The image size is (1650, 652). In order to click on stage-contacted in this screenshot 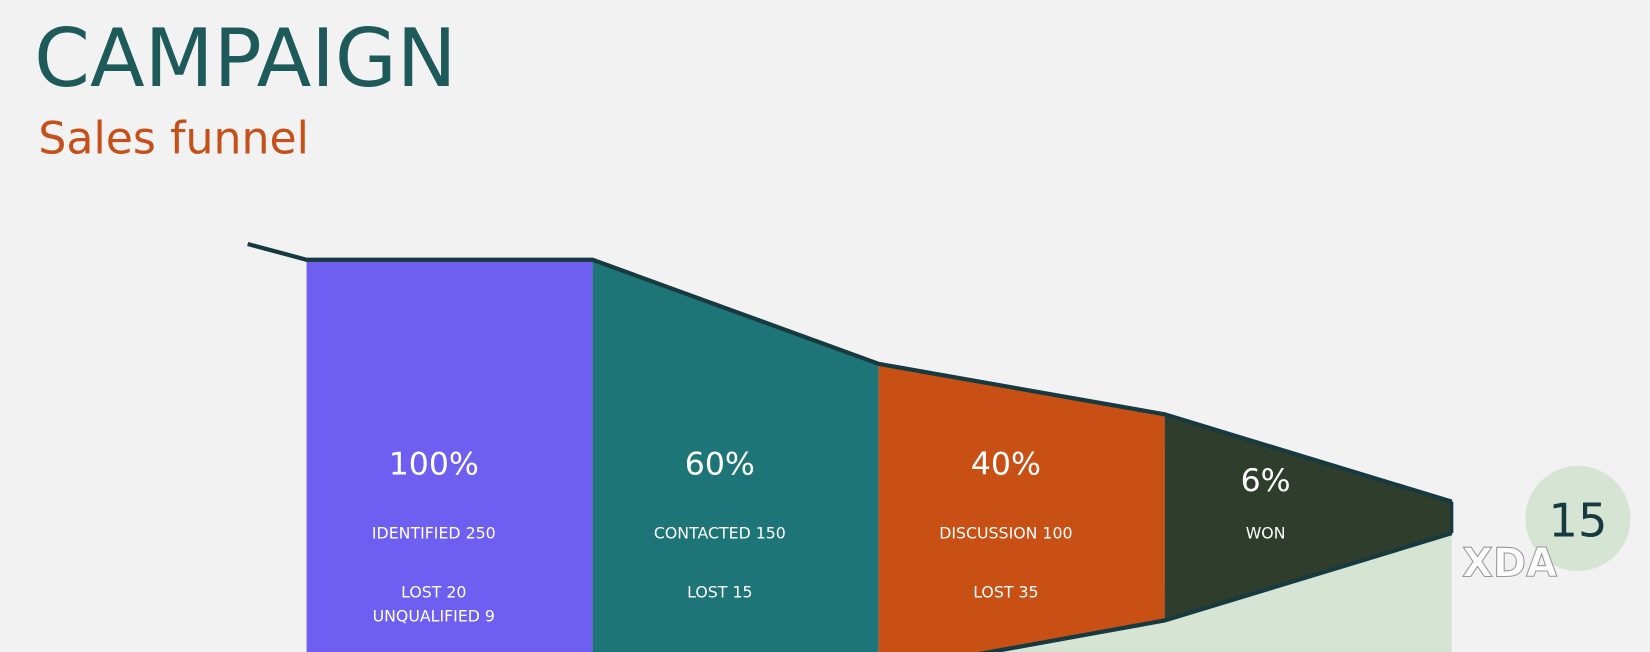, I will do `click(735, 455)`.